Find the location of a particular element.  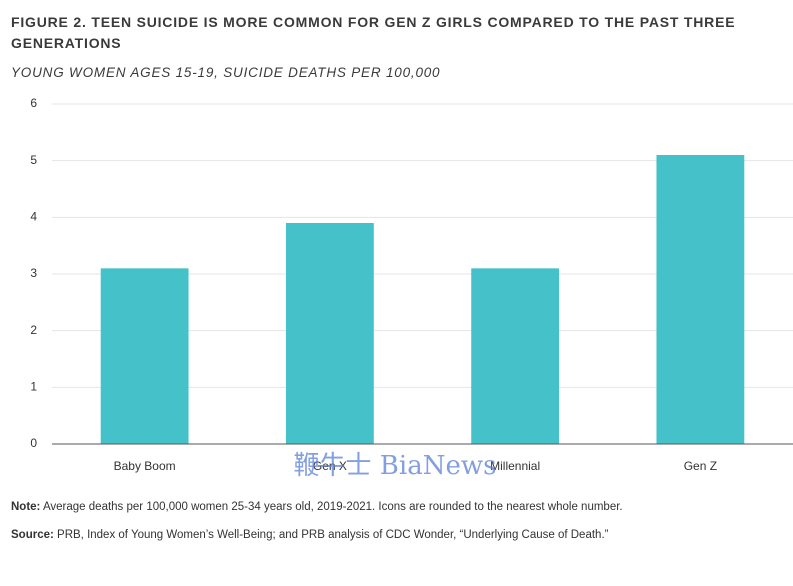

y-tick-label: 4 is located at coordinates (33, 217).